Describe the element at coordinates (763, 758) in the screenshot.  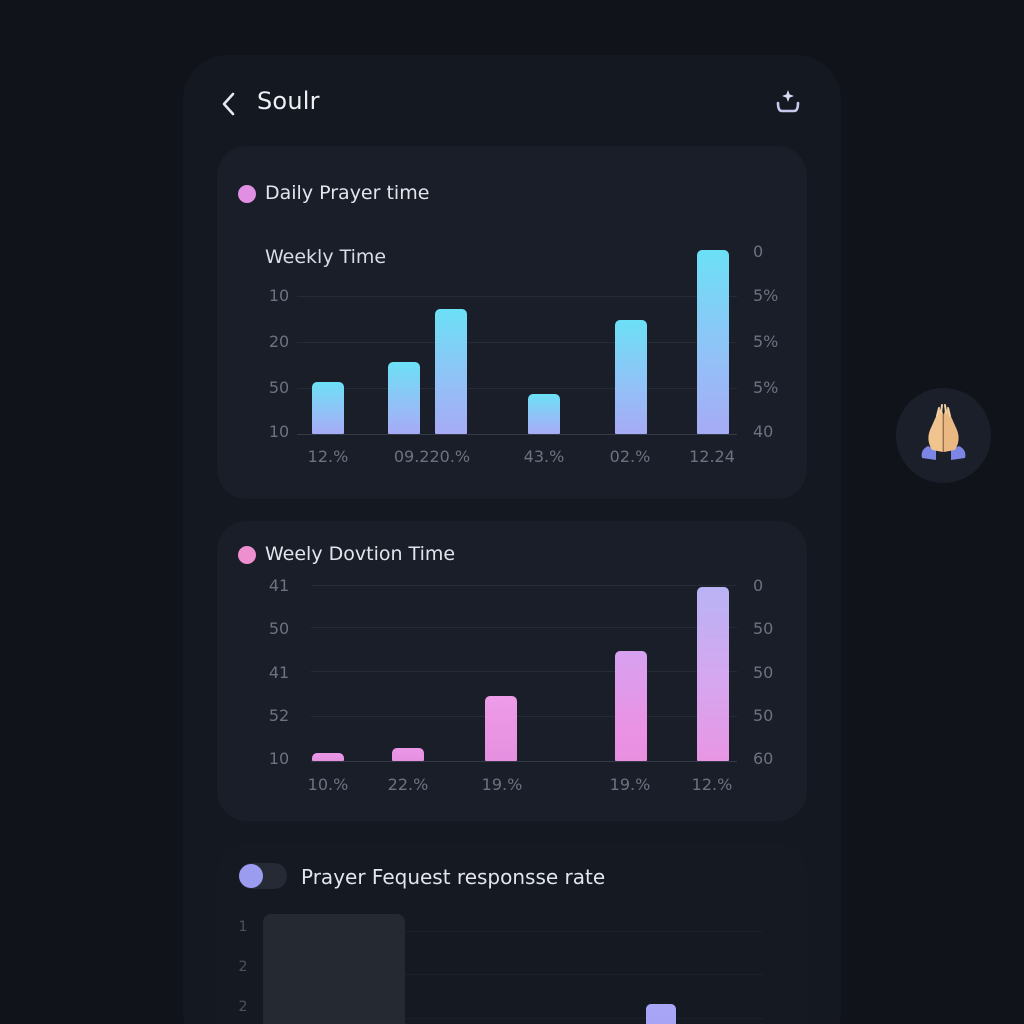
I see `y-tick-right: 60` at that location.